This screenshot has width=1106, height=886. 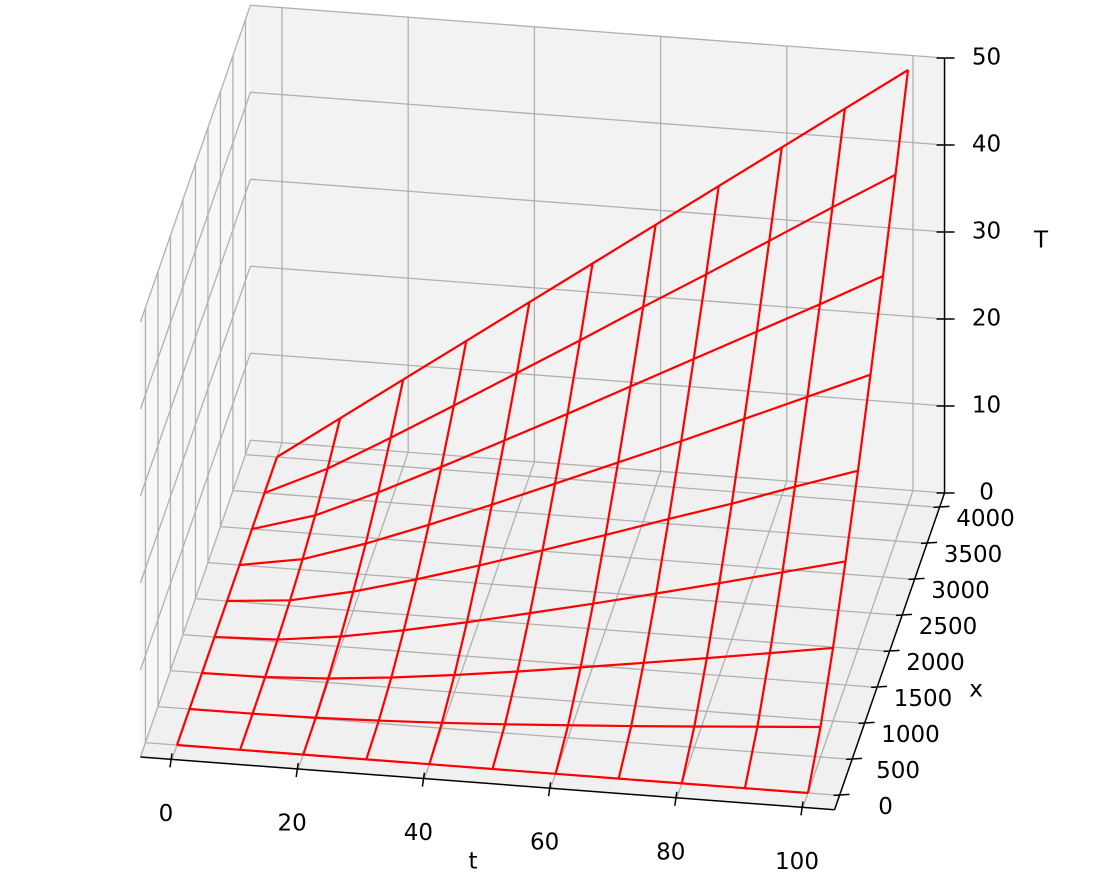 I want to click on x-tick-label: 3500, so click(x=973, y=555).